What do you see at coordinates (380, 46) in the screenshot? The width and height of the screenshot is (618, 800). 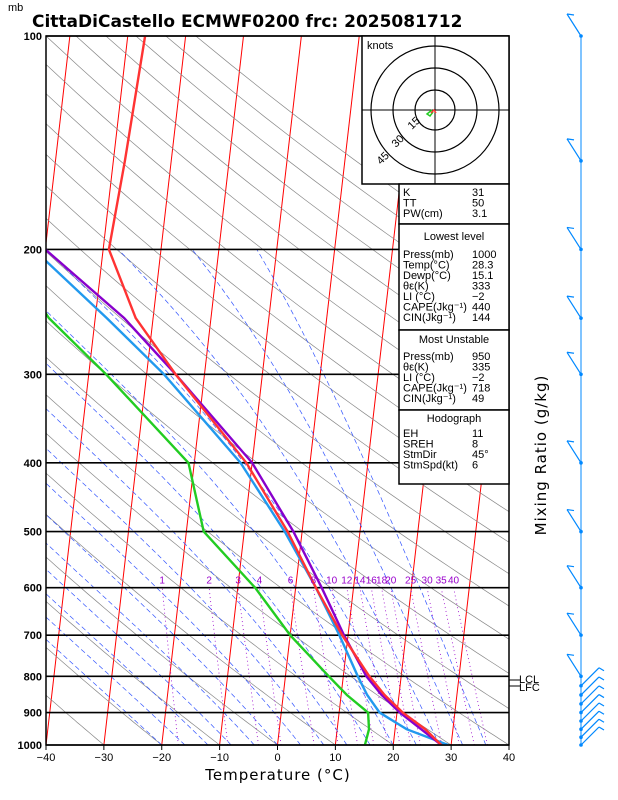 I see `hodograph-unit: knots` at bounding box center [380, 46].